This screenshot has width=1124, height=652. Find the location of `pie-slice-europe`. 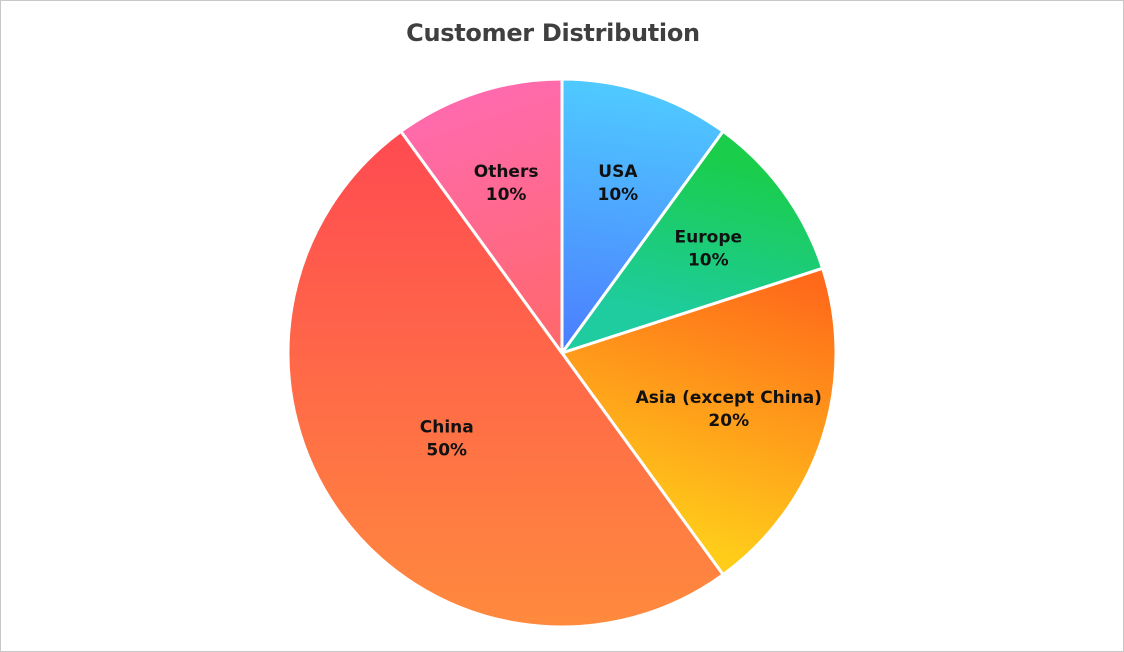

pie-slice-europe is located at coordinates (692, 242).